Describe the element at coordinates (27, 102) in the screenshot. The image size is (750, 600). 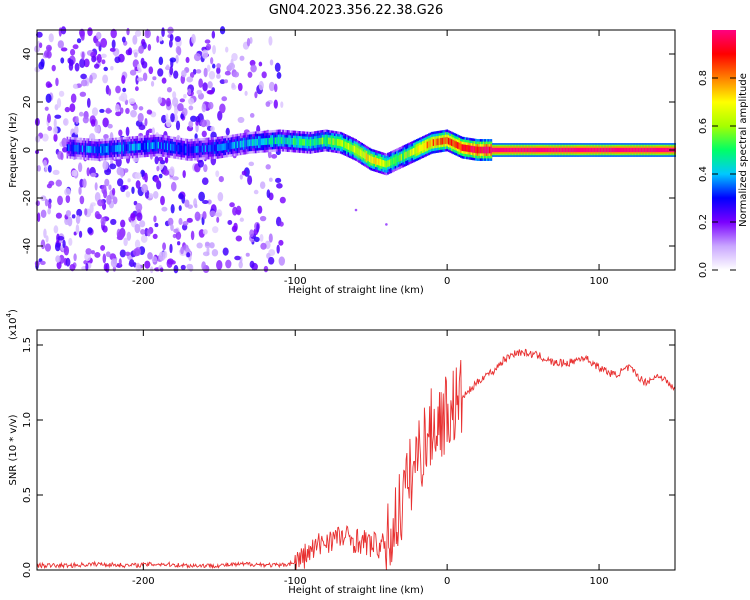
I see `spectrogram-y-tick-label: 20` at that location.